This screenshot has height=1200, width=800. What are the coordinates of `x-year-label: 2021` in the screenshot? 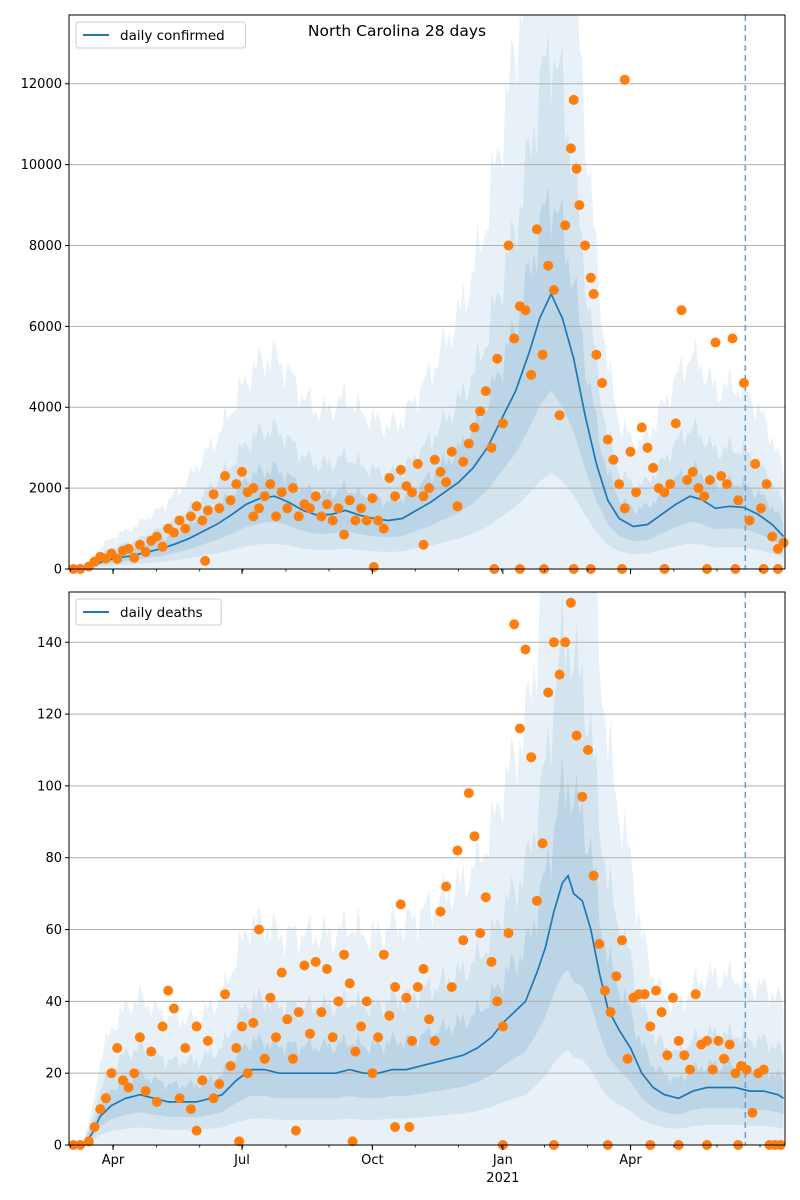 It's located at (502, 1178).